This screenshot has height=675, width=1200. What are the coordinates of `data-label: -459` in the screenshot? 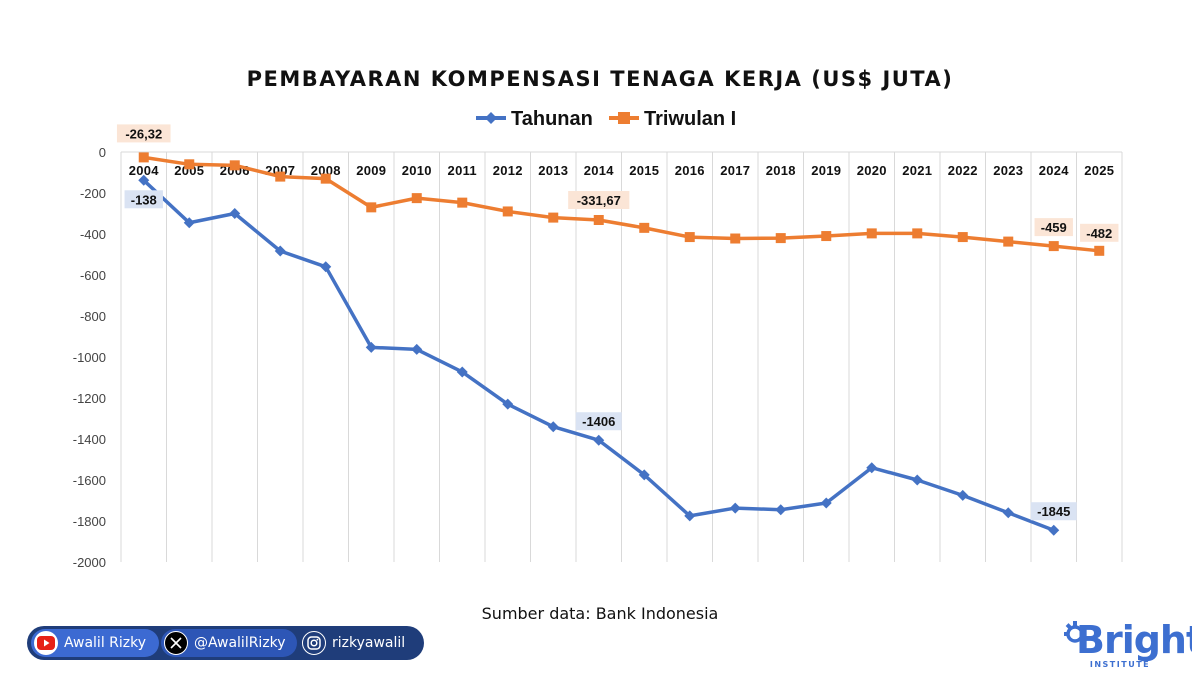 It's located at (1053, 227).